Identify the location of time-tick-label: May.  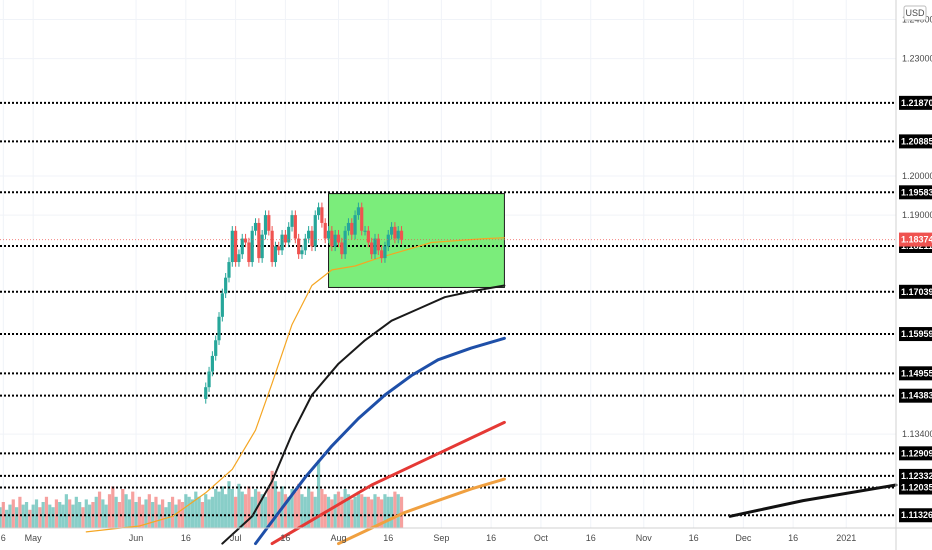
(34, 538).